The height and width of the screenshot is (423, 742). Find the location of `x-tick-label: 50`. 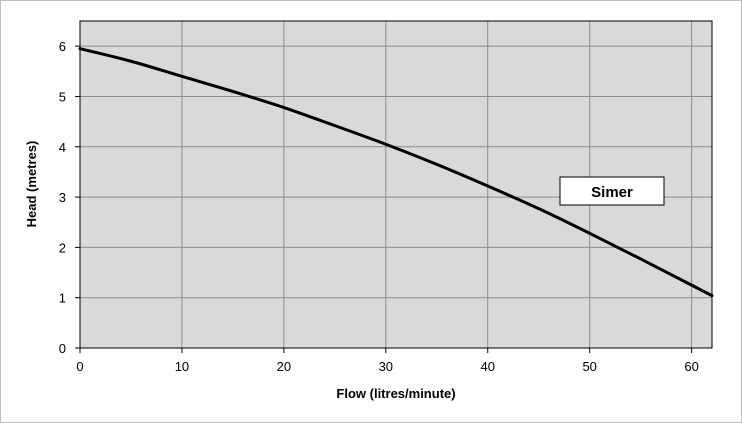

x-tick-label: 50 is located at coordinates (589, 366).